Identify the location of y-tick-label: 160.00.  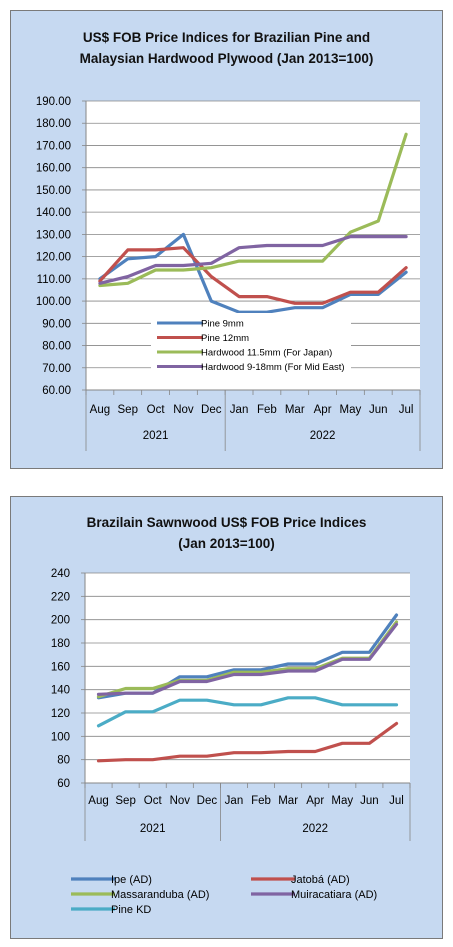
(53, 169).